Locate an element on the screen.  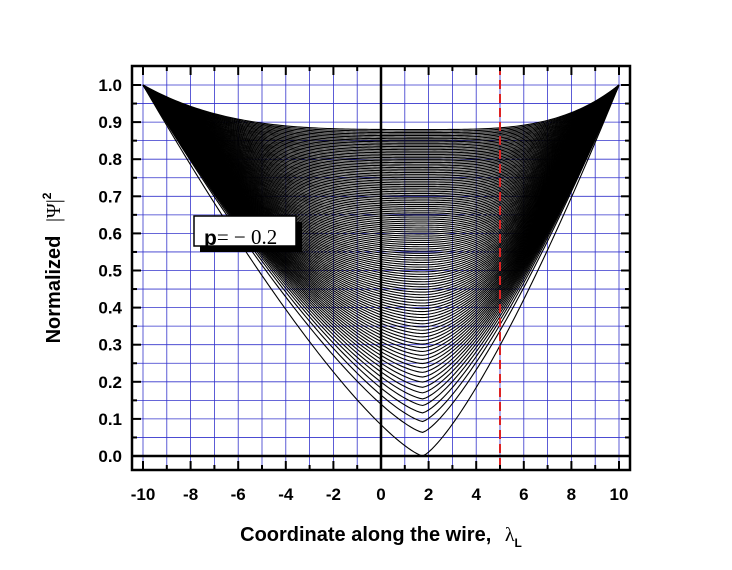
y-axis-title: Normalized |Ψ|2 is located at coordinates (52, 267).